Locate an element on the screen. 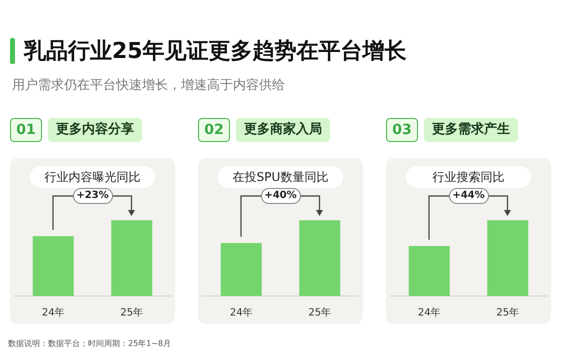 The height and width of the screenshot is (360, 570). text: 02 is located at coordinates (214, 130).